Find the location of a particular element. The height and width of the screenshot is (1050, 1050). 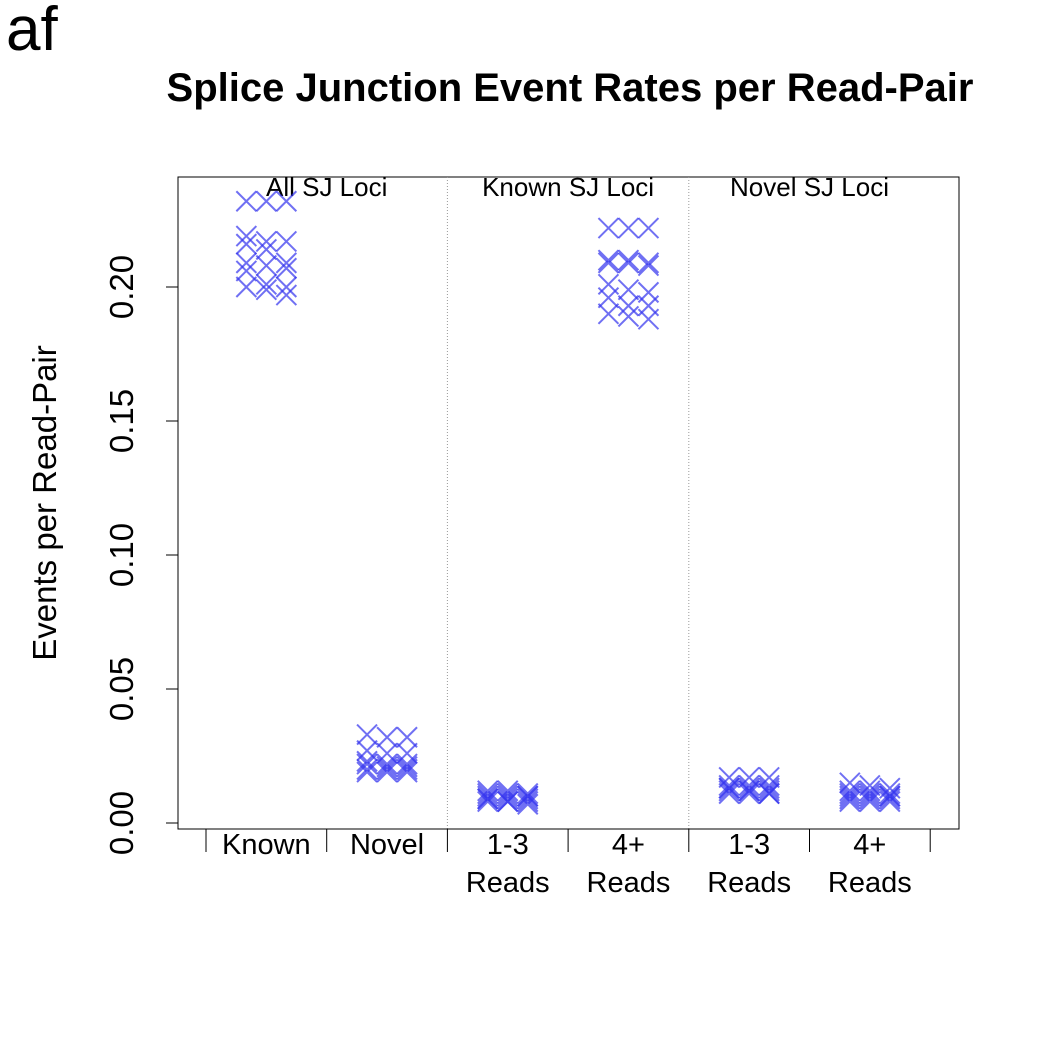

y-tick-label: 0.10 is located at coordinates (121, 555).